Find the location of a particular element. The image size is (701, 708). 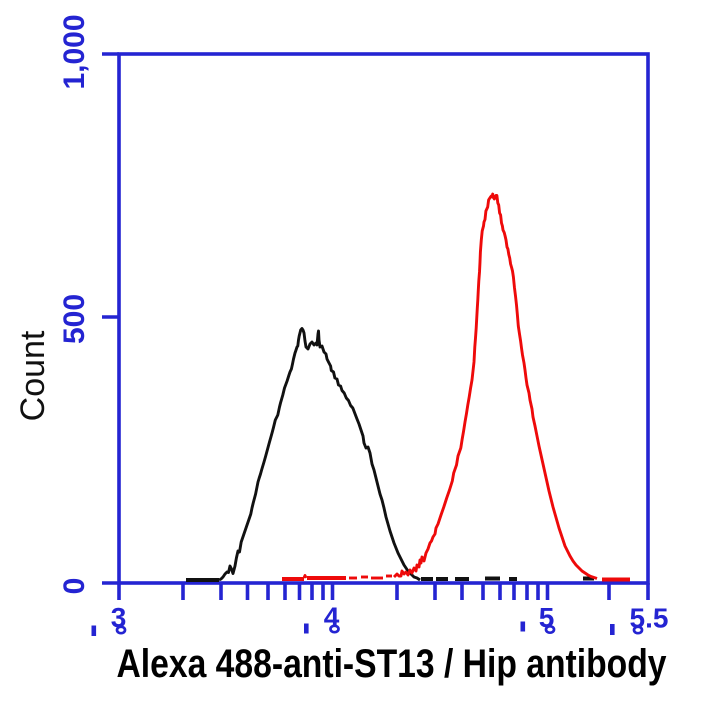

svg-text: 5.5 is located at coordinates (649, 618).